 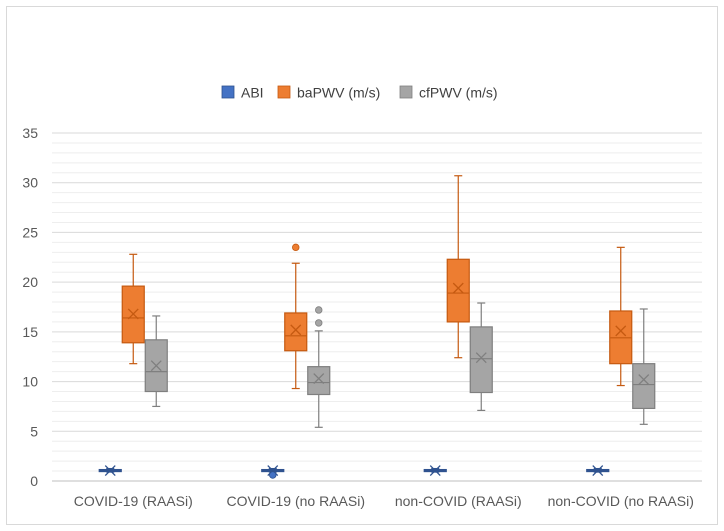 What do you see at coordinates (458, 93) in the screenshot?
I see `legend-label: cfPWV (m/s)` at bounding box center [458, 93].